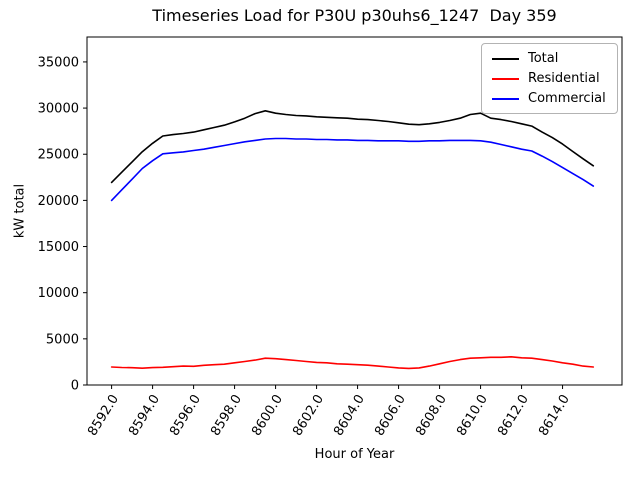 This screenshot has height=480, width=640. I want to click on legend-item-commercial: Commercial, so click(549, 98).